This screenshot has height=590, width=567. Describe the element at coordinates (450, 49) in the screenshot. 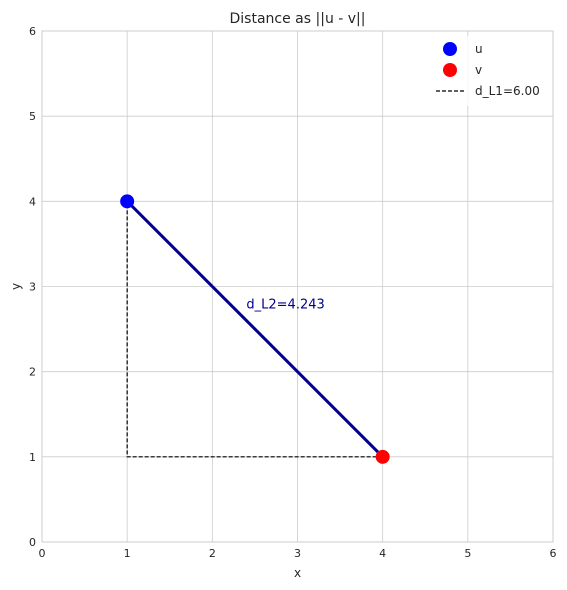

I see `legend-marker-u` at that location.